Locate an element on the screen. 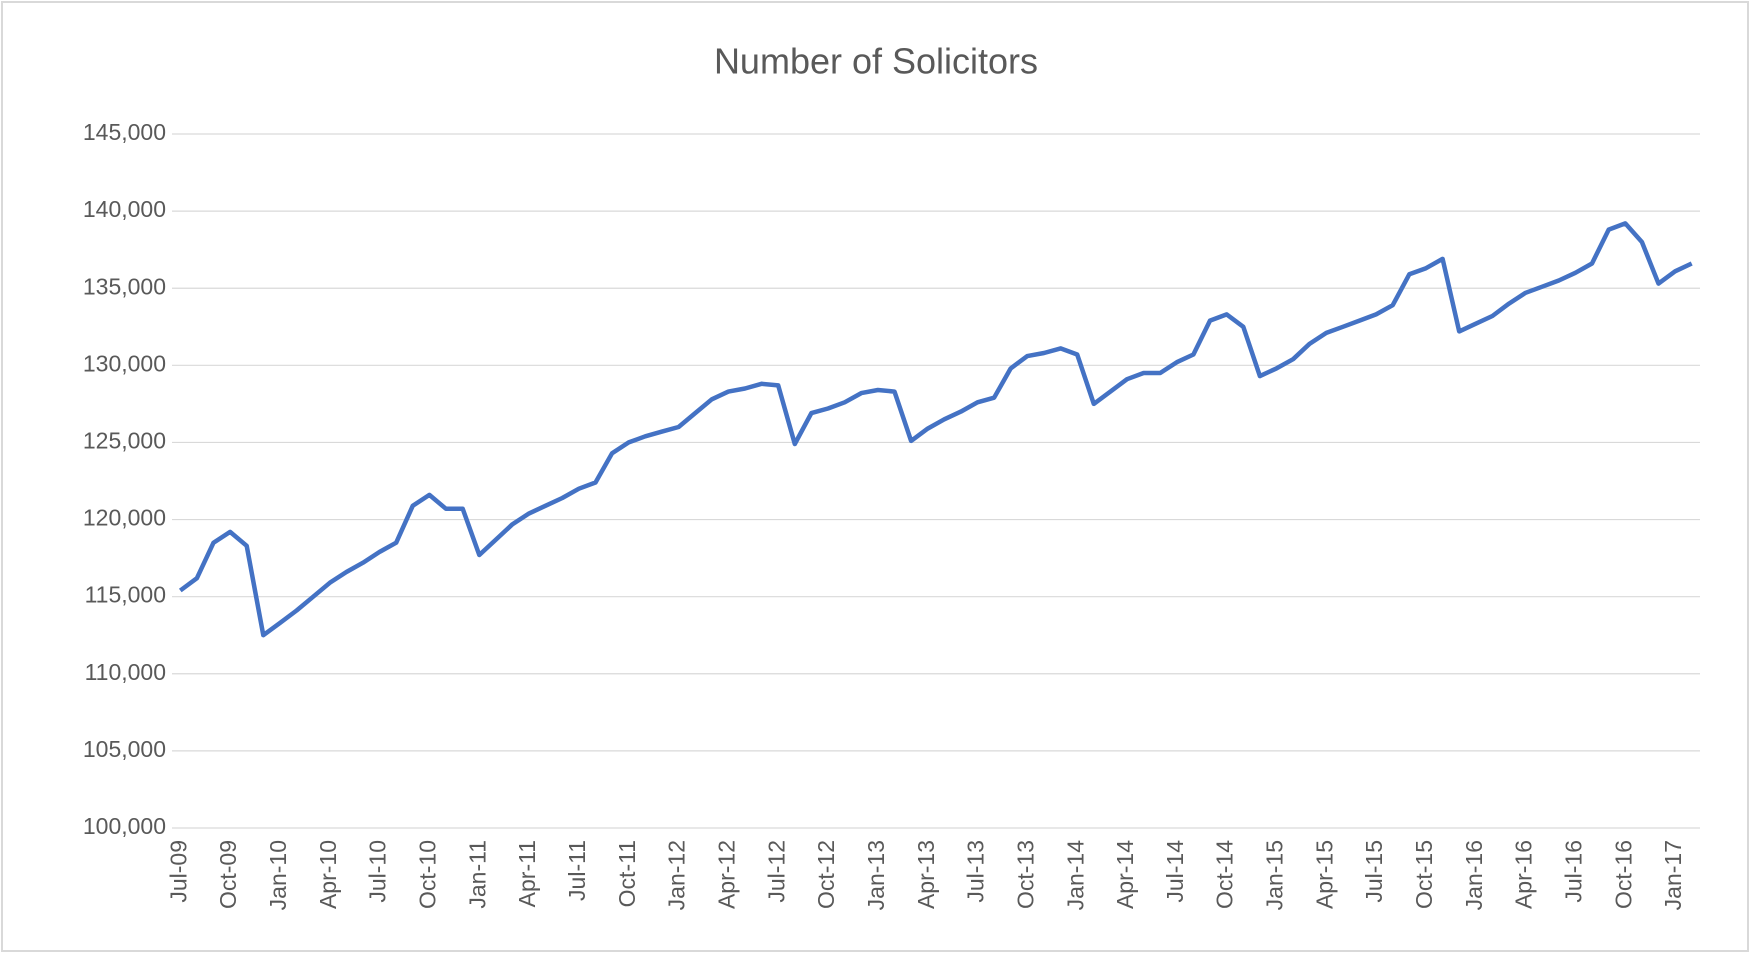 This screenshot has height=955, width=1752. y-tick-label: 120,000 is located at coordinates (124, 518).